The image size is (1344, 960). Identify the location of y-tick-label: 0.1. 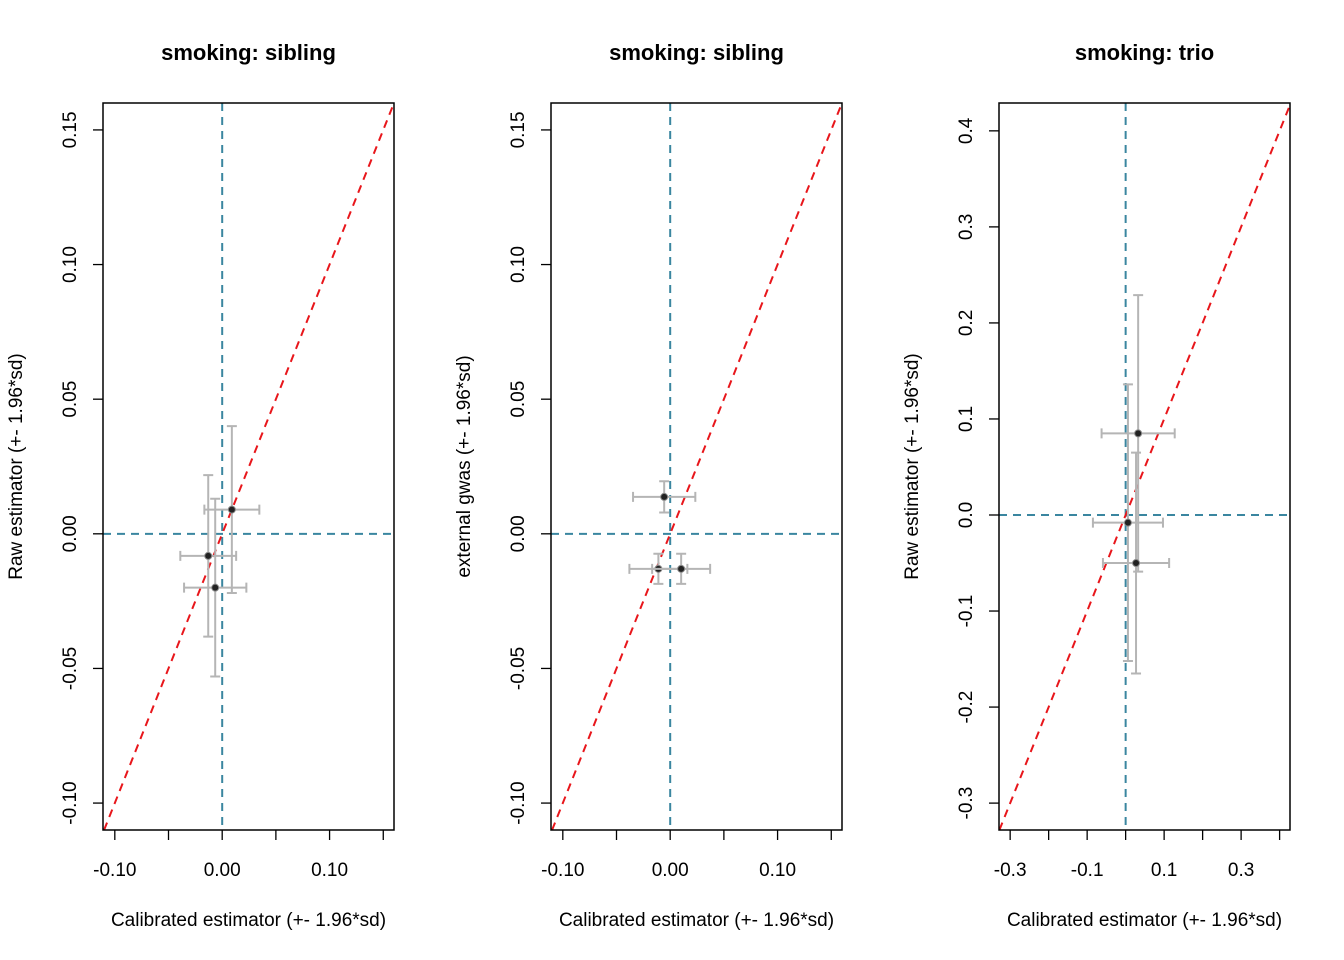
(966, 419).